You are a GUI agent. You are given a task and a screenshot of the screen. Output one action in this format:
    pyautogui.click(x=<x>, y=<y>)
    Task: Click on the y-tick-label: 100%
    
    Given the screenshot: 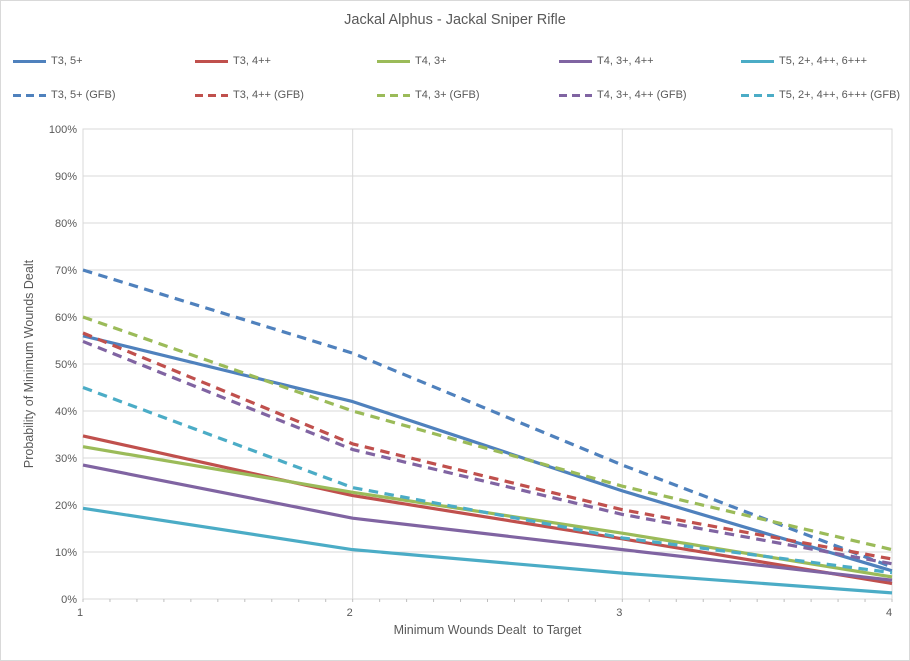 What is the action you would take?
    pyautogui.click(x=63, y=130)
    